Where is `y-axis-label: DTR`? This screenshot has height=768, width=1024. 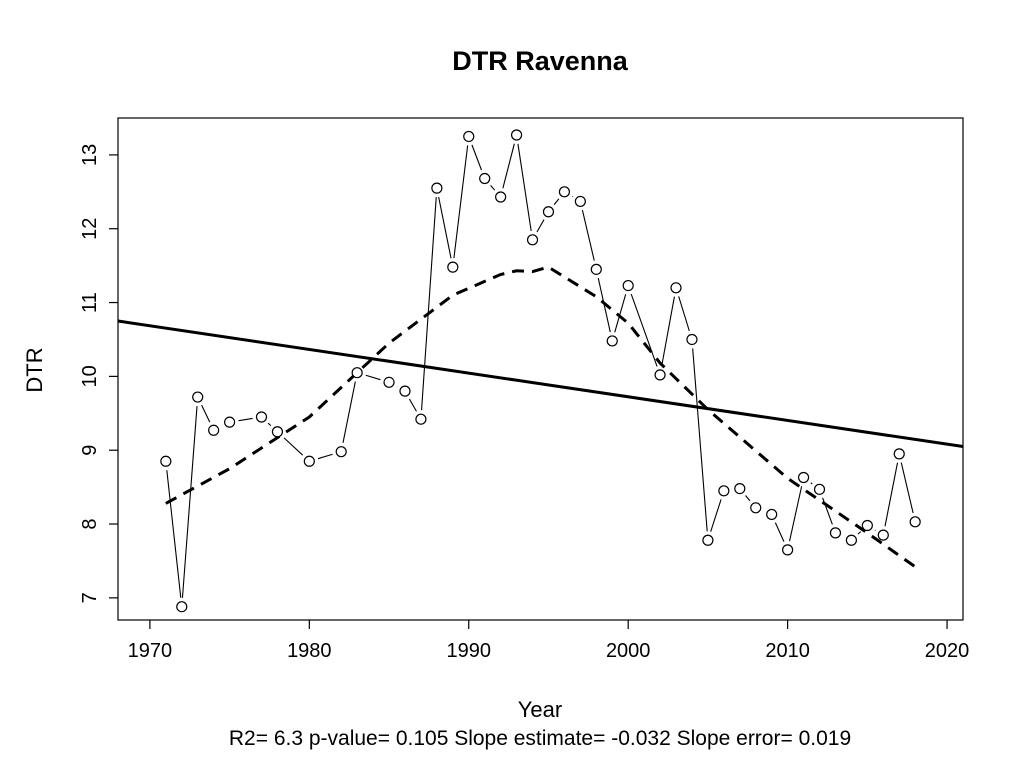
y-axis-label: DTR is located at coordinates (34, 369).